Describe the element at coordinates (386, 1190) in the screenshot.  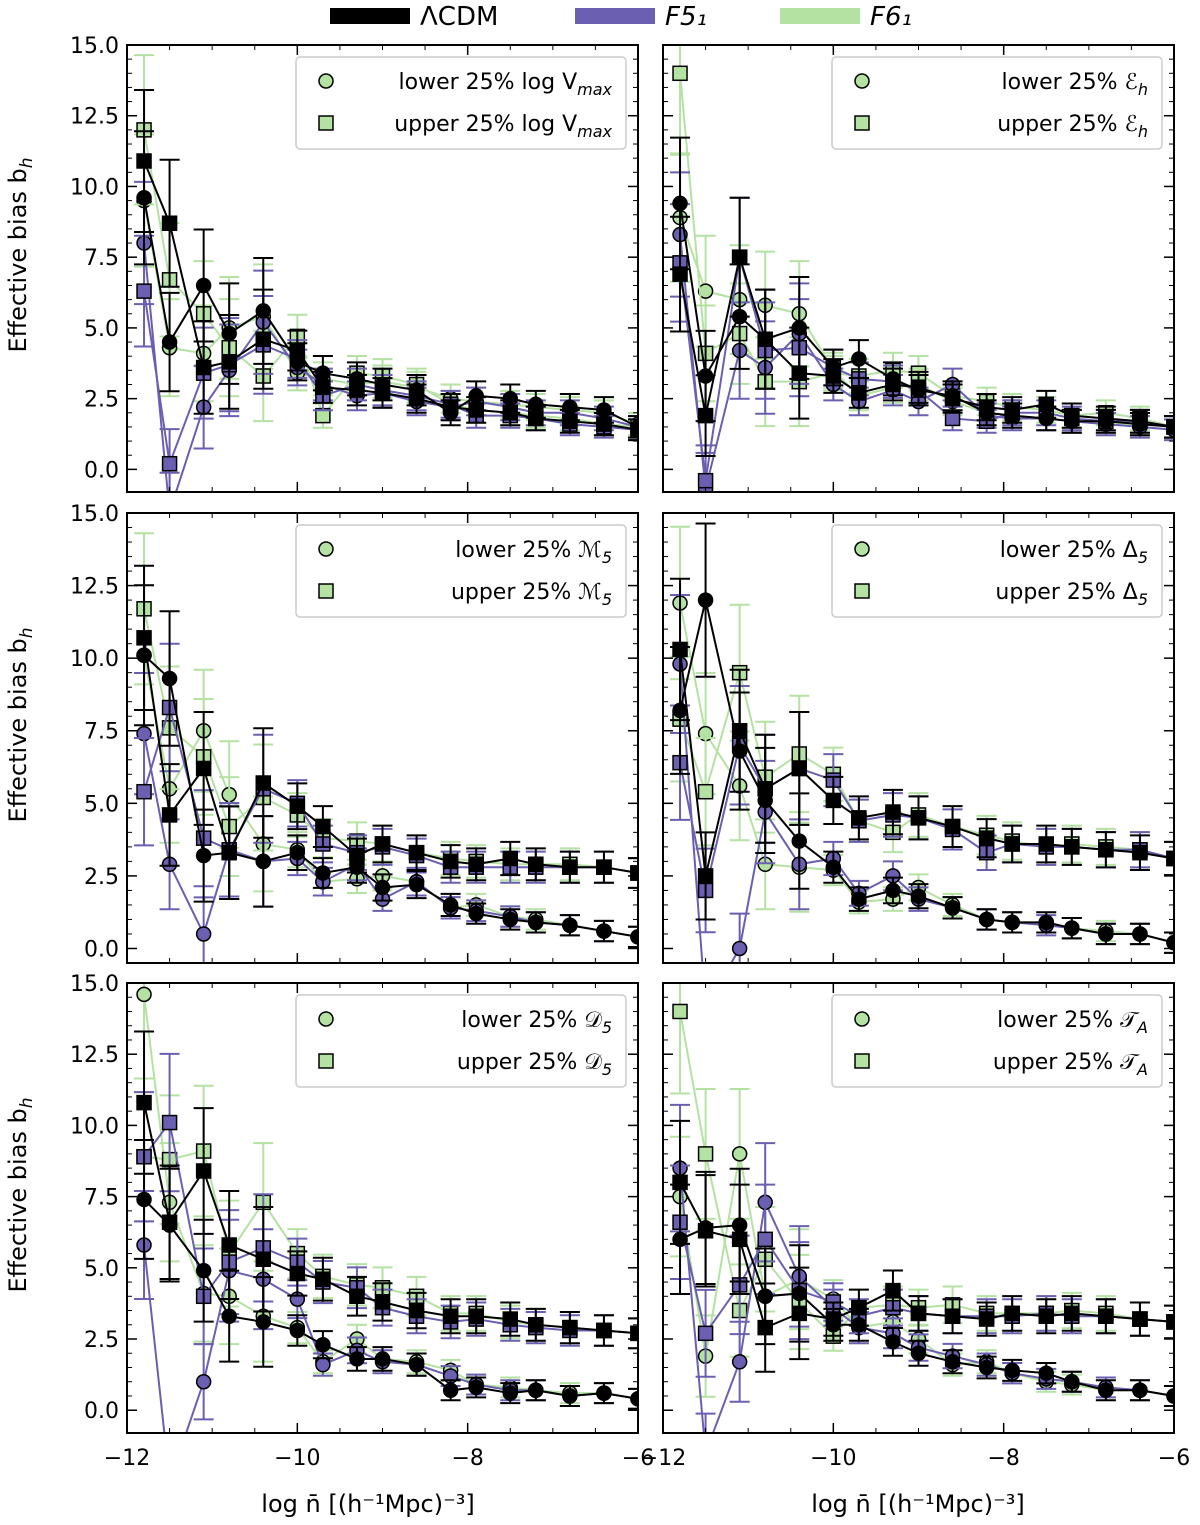
I see `series--cdm-upper` at that location.